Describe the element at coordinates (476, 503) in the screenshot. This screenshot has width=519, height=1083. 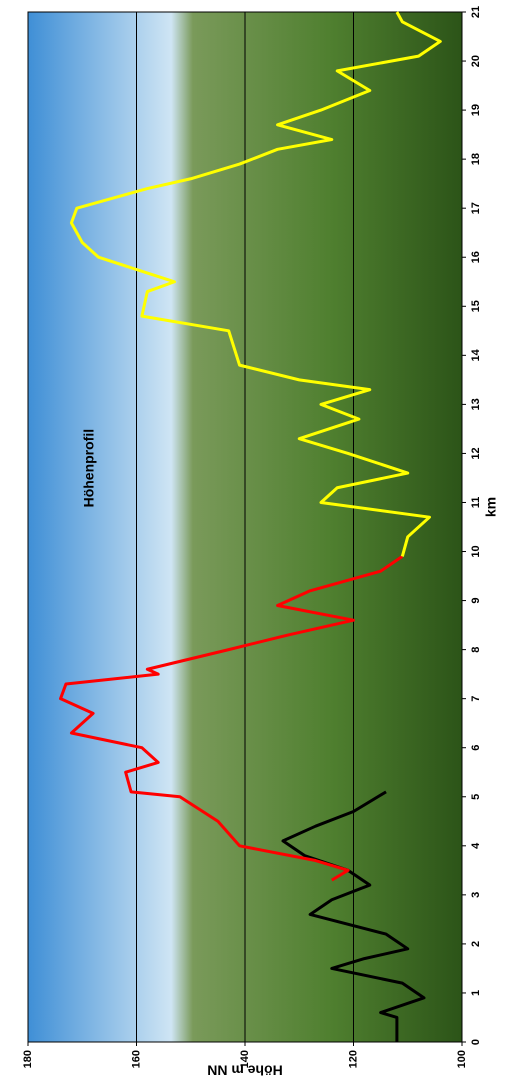
I see `x-tick-label: 11` at that location.